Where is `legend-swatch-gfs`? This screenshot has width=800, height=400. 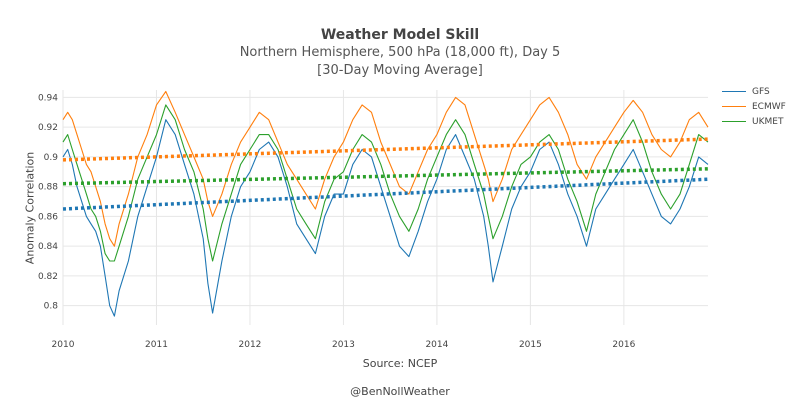 legend-swatch-gfs is located at coordinates (734, 91).